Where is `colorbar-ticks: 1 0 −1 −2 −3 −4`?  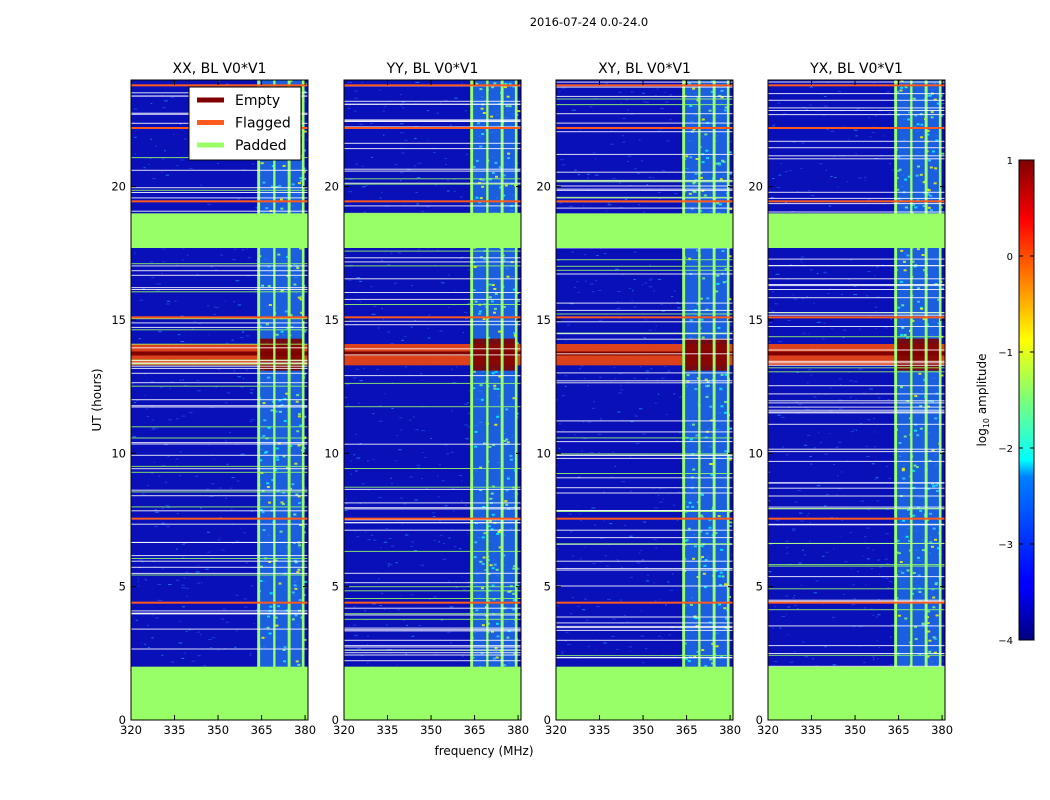
colorbar-ticks: 1 0 −1 −2 −3 −4 is located at coordinates (1016, 401).